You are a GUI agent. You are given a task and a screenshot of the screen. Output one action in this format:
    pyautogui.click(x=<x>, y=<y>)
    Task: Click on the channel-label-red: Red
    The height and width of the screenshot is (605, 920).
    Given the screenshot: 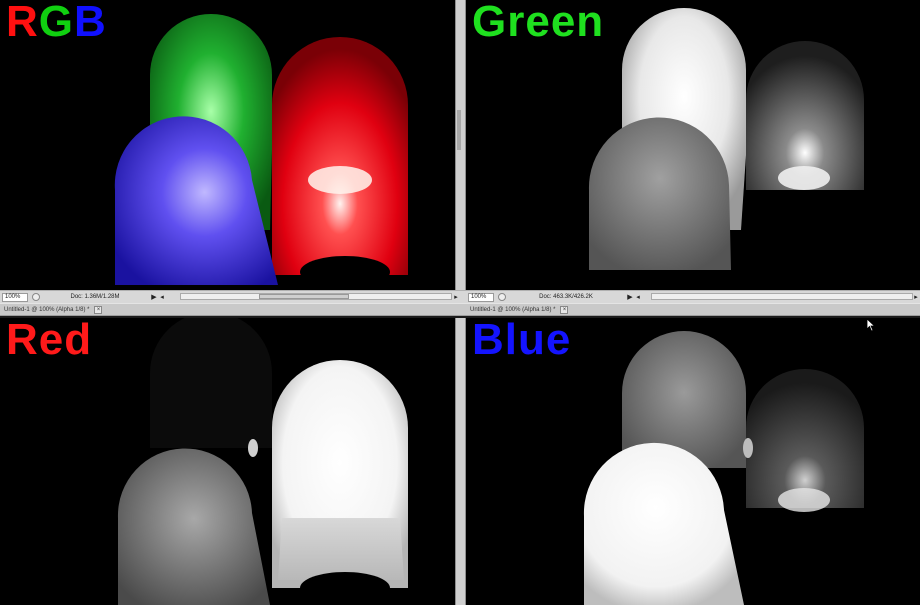 What is the action you would take?
    pyautogui.click(x=49, y=341)
    